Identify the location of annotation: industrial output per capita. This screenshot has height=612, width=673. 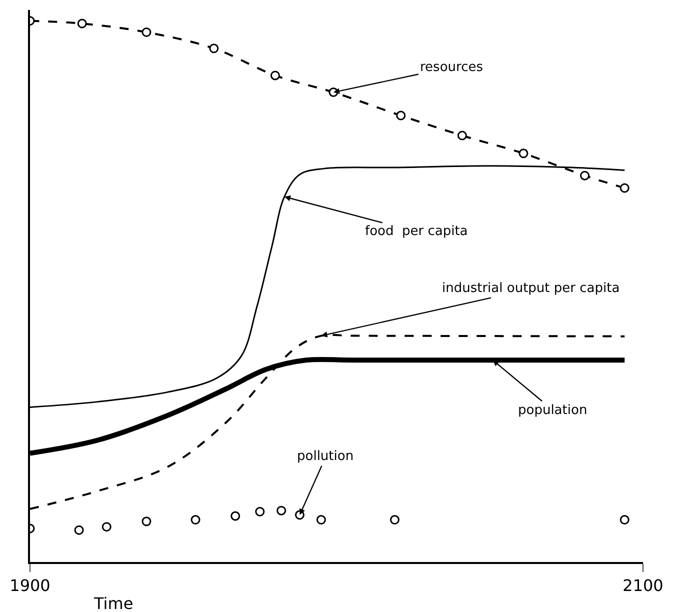
(531, 288).